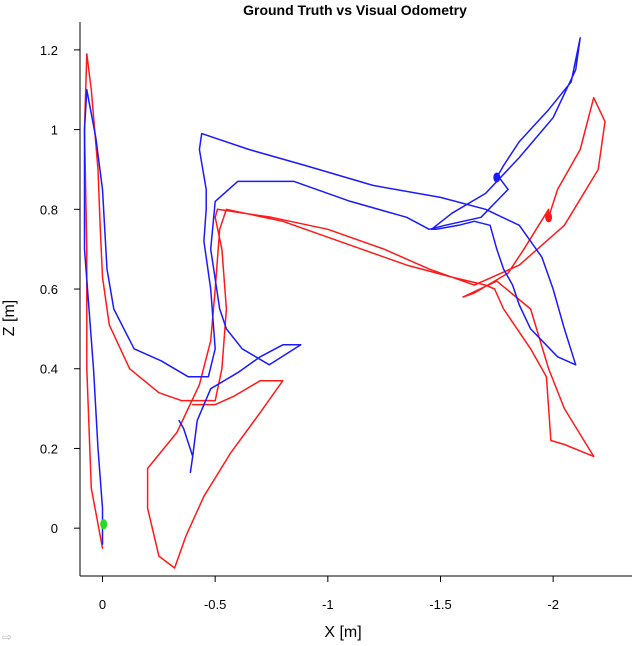 The width and height of the screenshot is (640, 646). Describe the element at coordinates (54, 130) in the screenshot. I see `y-tick-label: 1` at that location.